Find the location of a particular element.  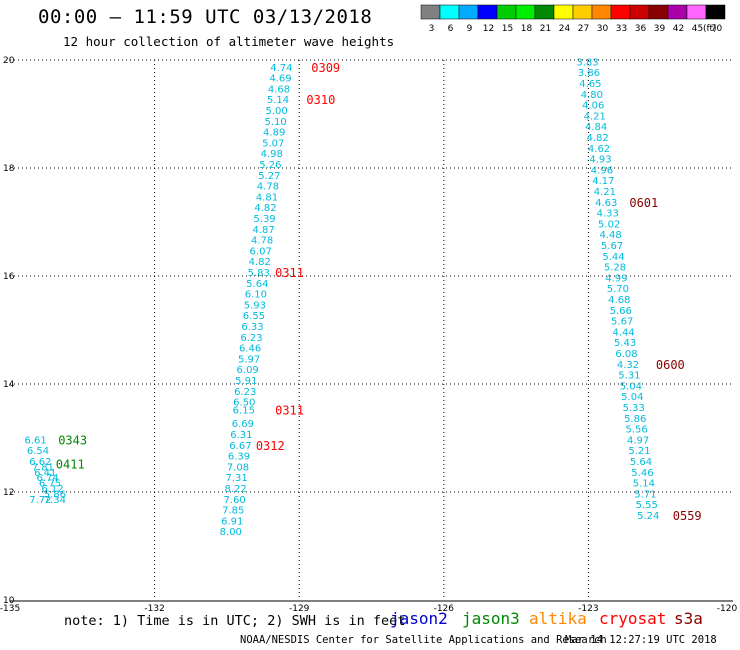

lon-tick-label: -123 is located at coordinates (588, 609).